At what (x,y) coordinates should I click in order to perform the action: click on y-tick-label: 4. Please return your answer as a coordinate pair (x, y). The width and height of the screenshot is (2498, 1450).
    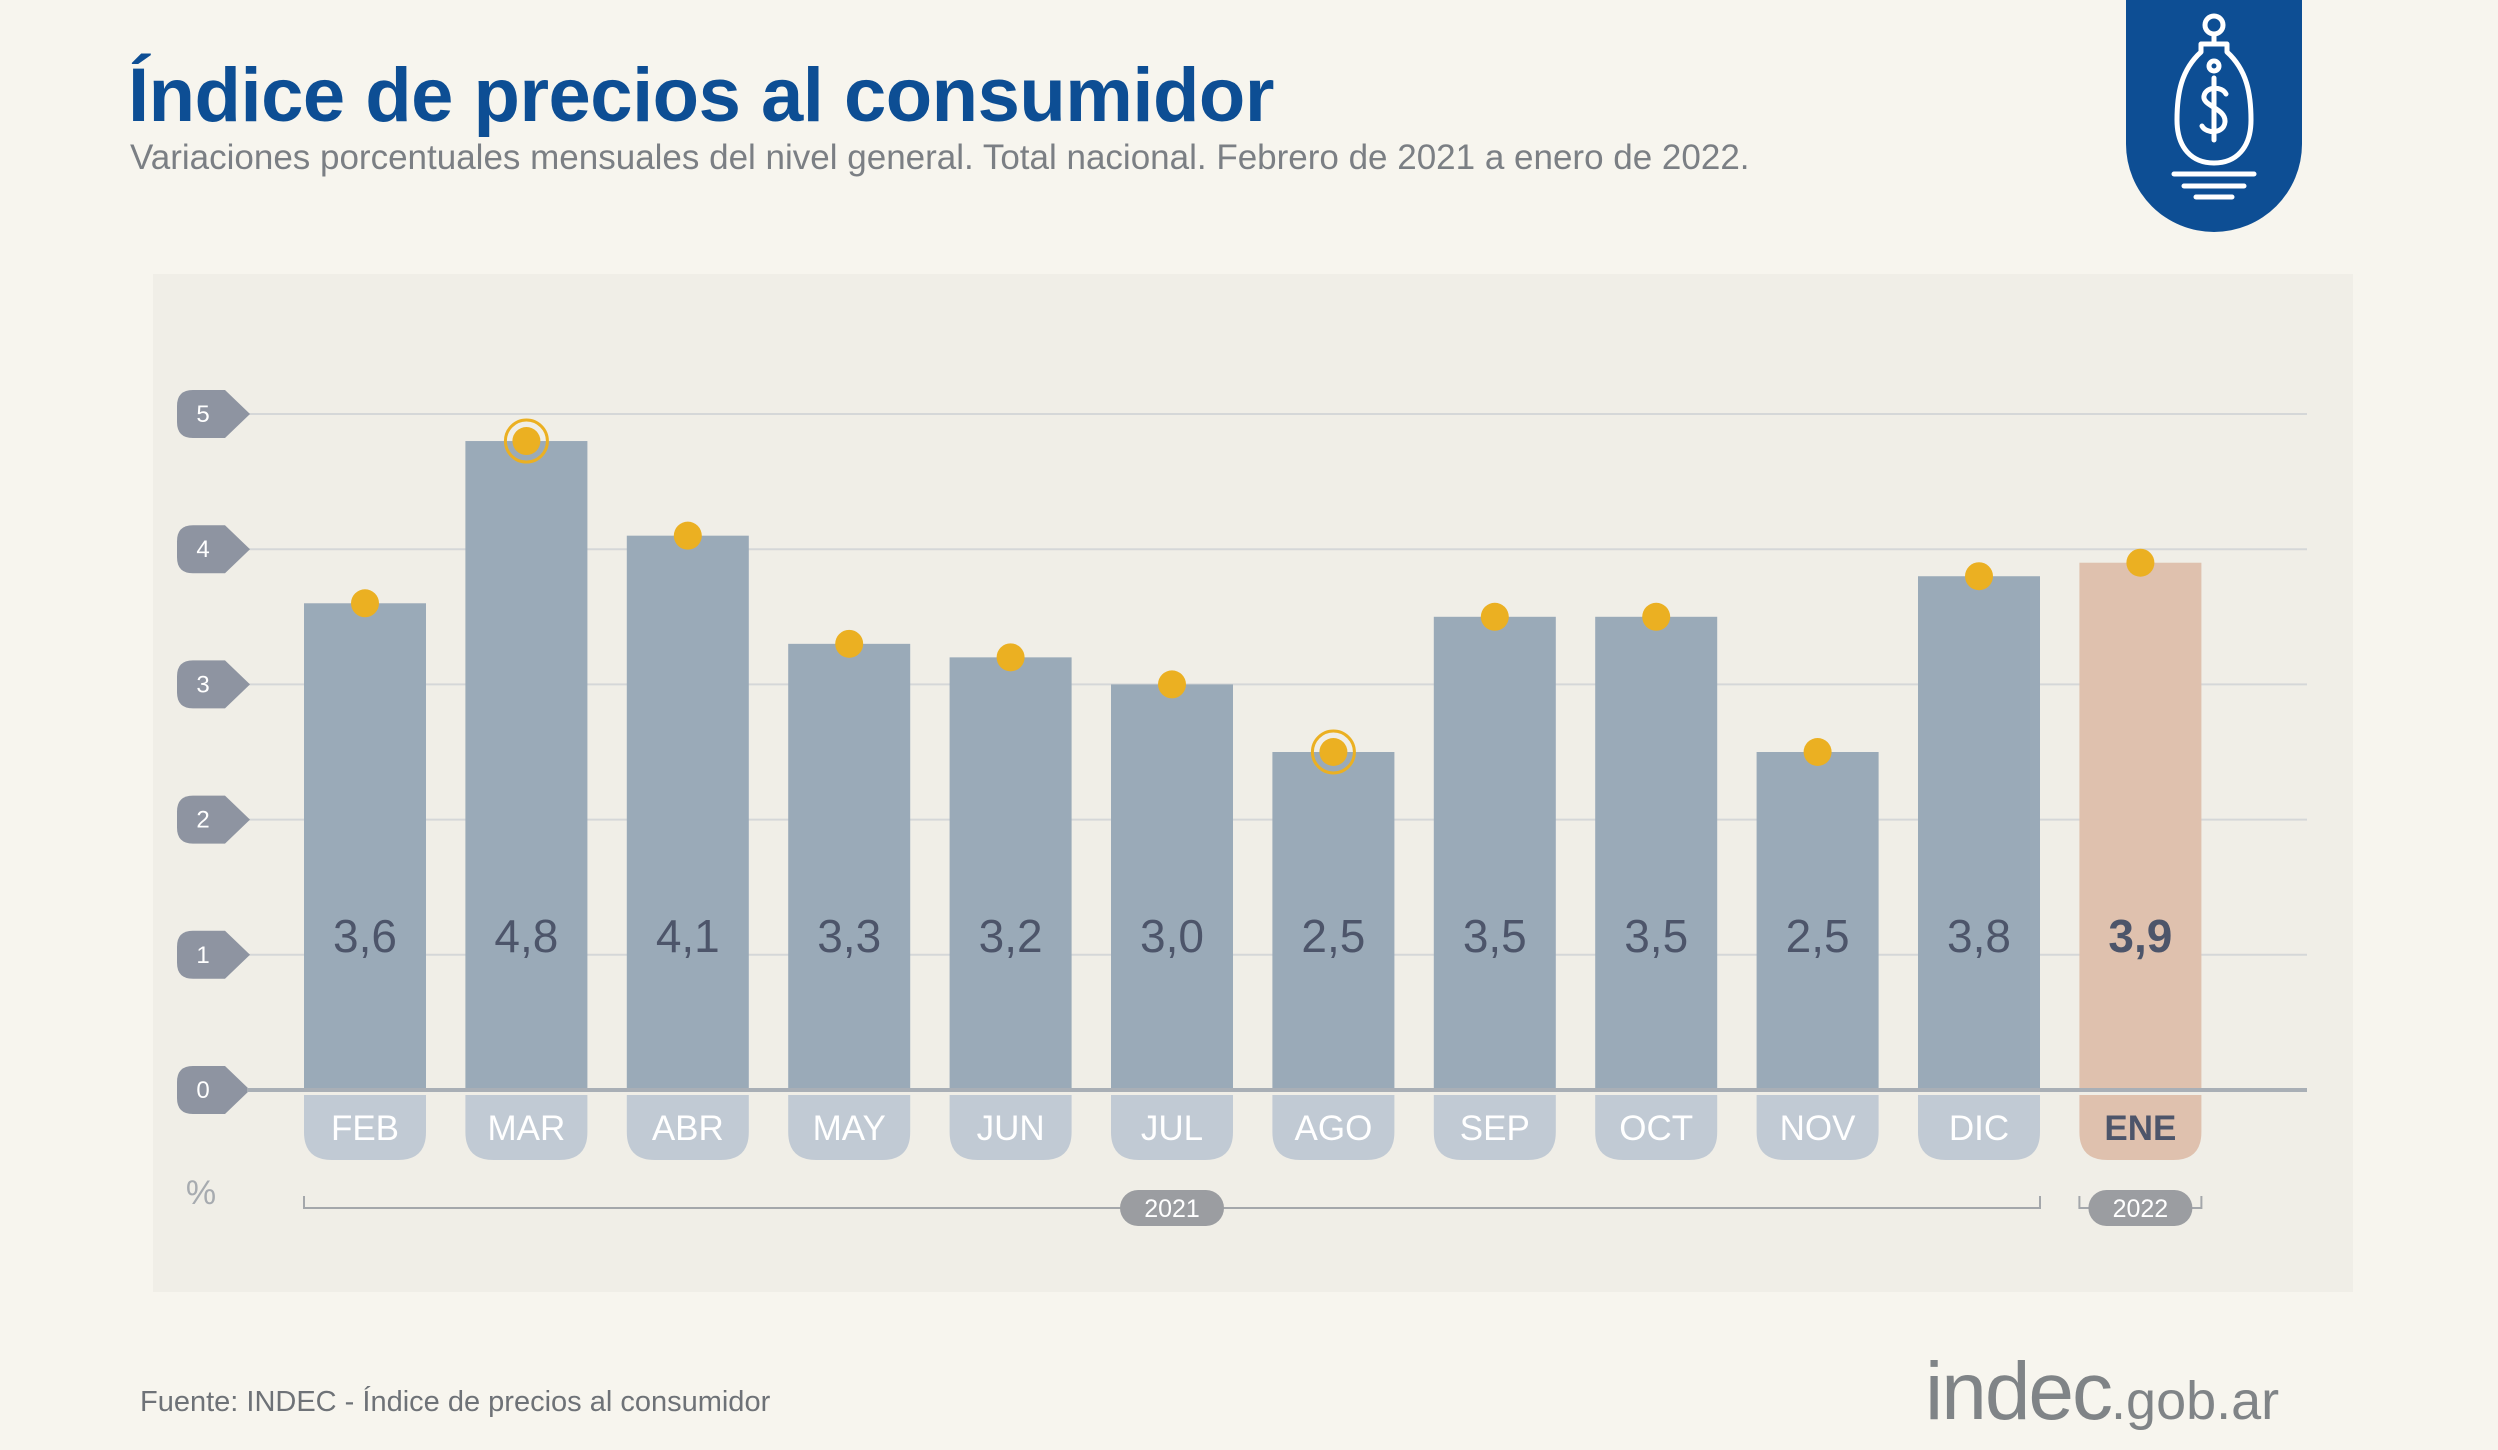
    Looking at the image, I should click on (202, 549).